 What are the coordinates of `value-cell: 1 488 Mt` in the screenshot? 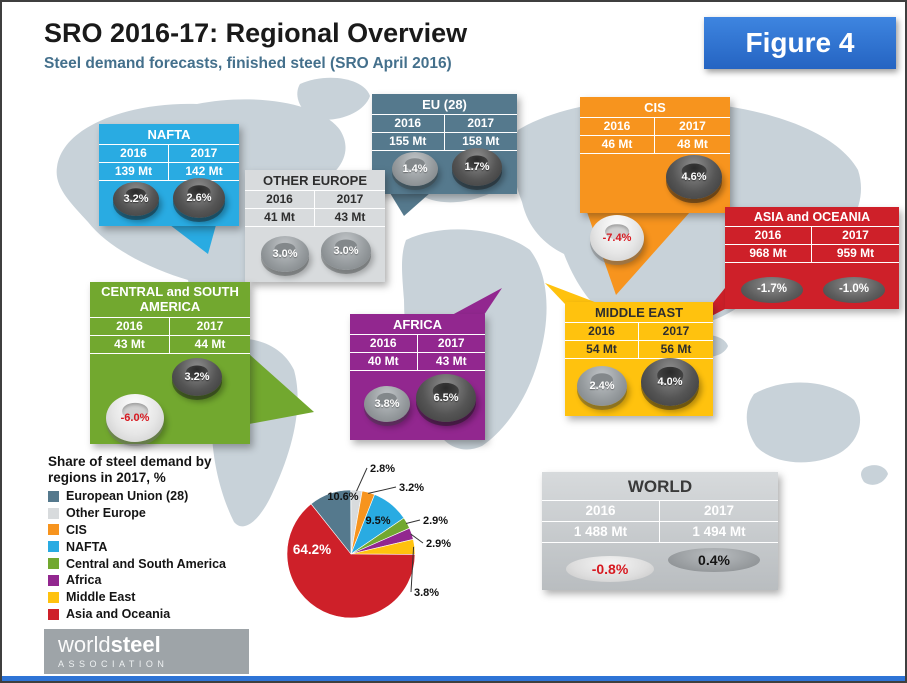 It's located at (601, 531).